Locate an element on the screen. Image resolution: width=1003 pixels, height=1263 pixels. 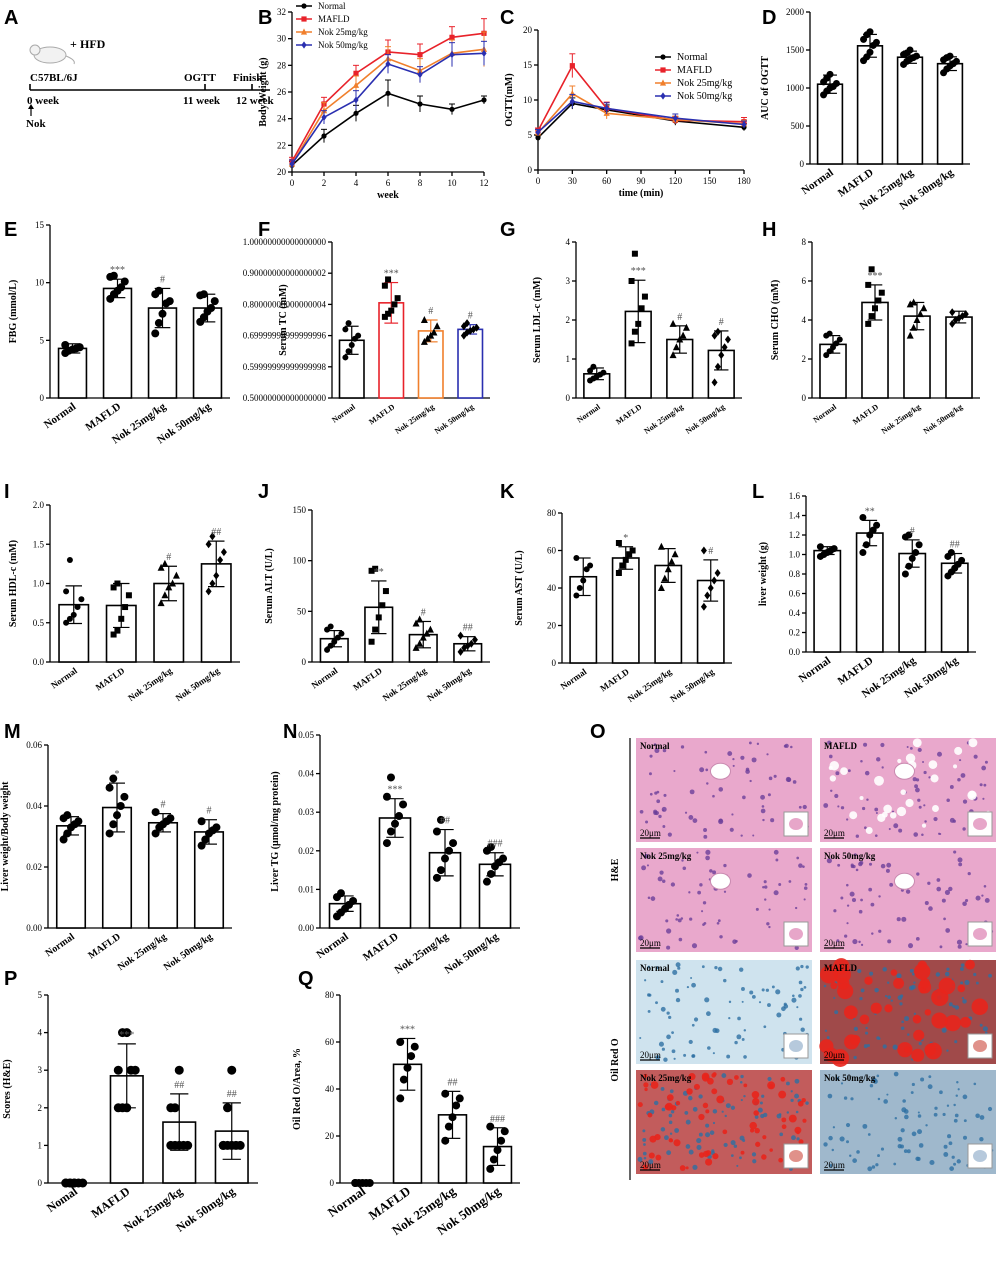
category-label: Normal is located at coordinates (343, 413).